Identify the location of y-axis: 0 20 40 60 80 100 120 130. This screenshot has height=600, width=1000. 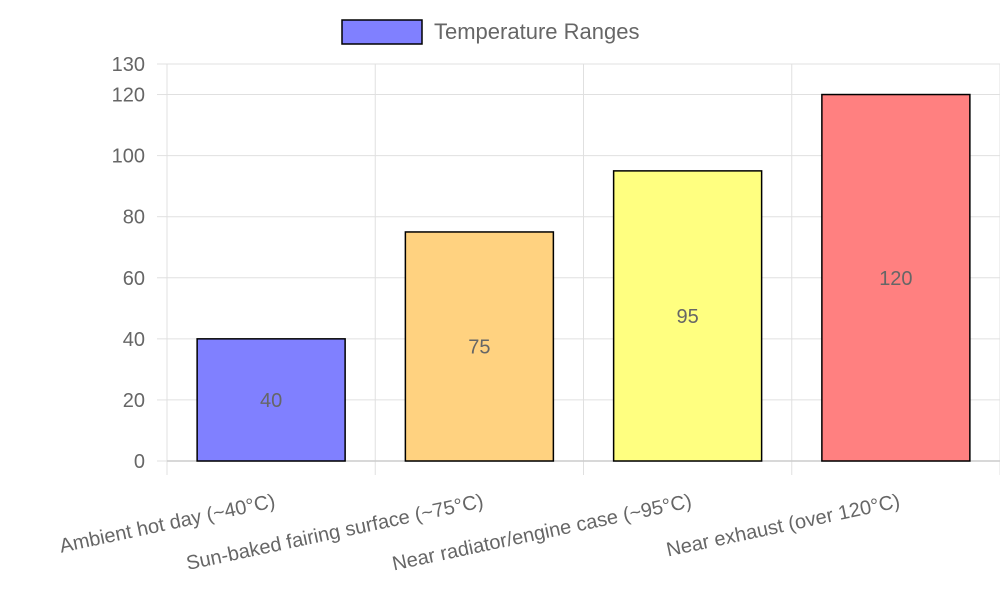
(128, 263).